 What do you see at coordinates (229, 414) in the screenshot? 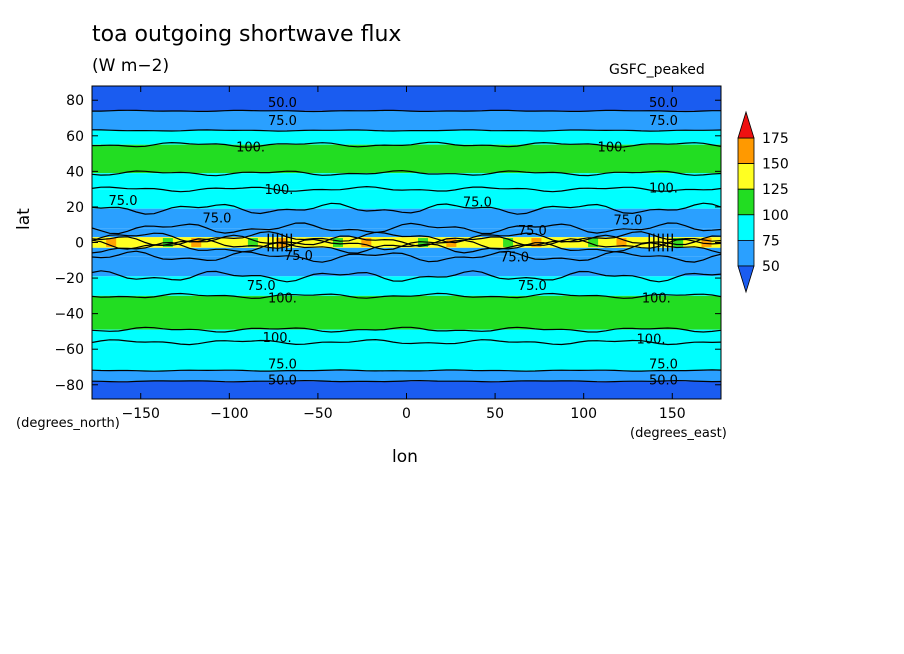
I see `x-tick-label: −100` at bounding box center [229, 414].